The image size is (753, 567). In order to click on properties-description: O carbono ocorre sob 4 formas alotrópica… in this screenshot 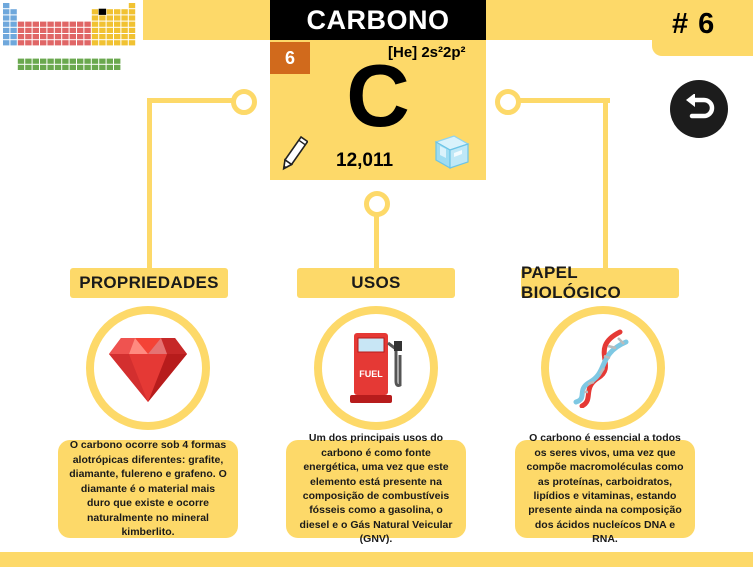, I will do `click(148, 488)`.